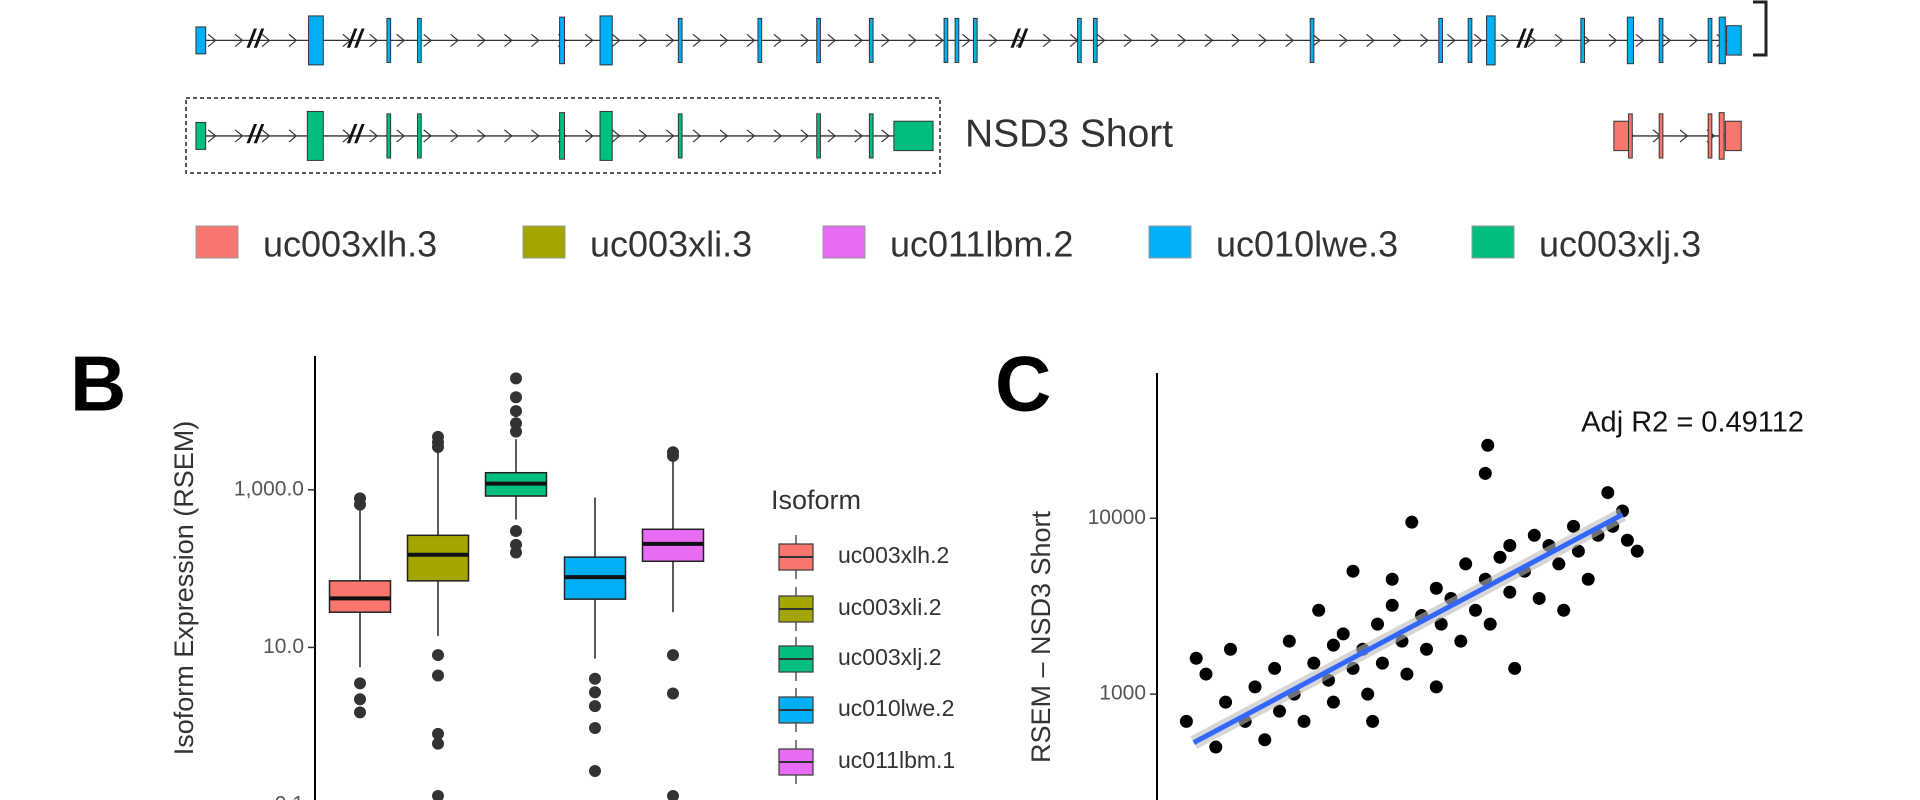 This screenshot has height=800, width=1920. What do you see at coordinates (283, 646) in the screenshot?
I see `y-tick-label: 10.0` at bounding box center [283, 646].